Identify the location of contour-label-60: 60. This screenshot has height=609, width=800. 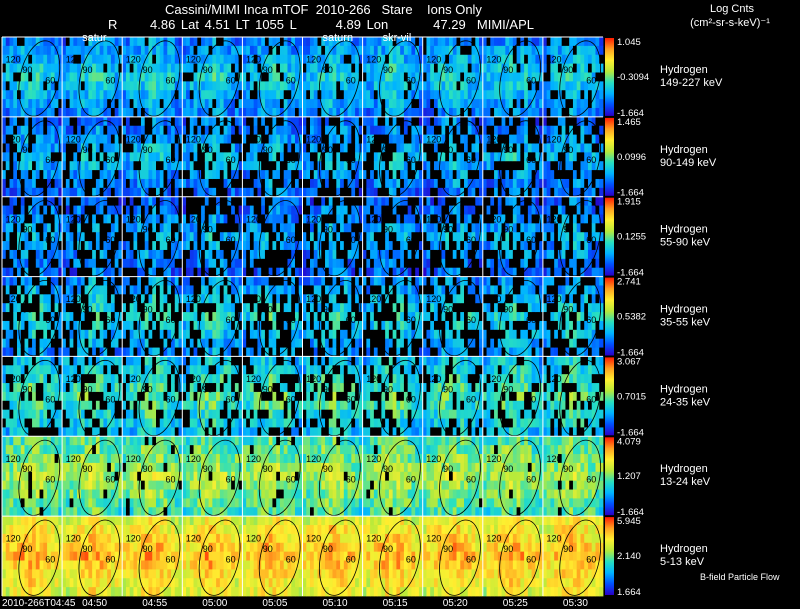
(171, 80).